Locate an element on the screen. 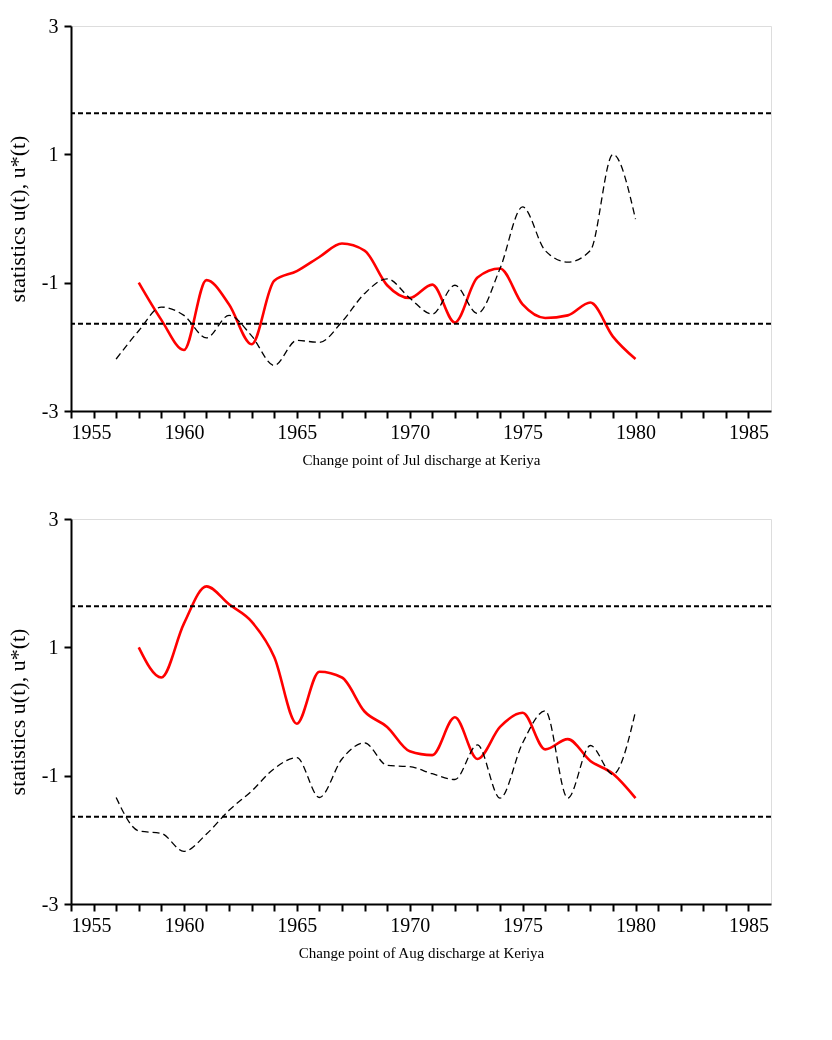  x-axis-title: Change point of Aug discharge at Keriya is located at coordinates (421, 952).